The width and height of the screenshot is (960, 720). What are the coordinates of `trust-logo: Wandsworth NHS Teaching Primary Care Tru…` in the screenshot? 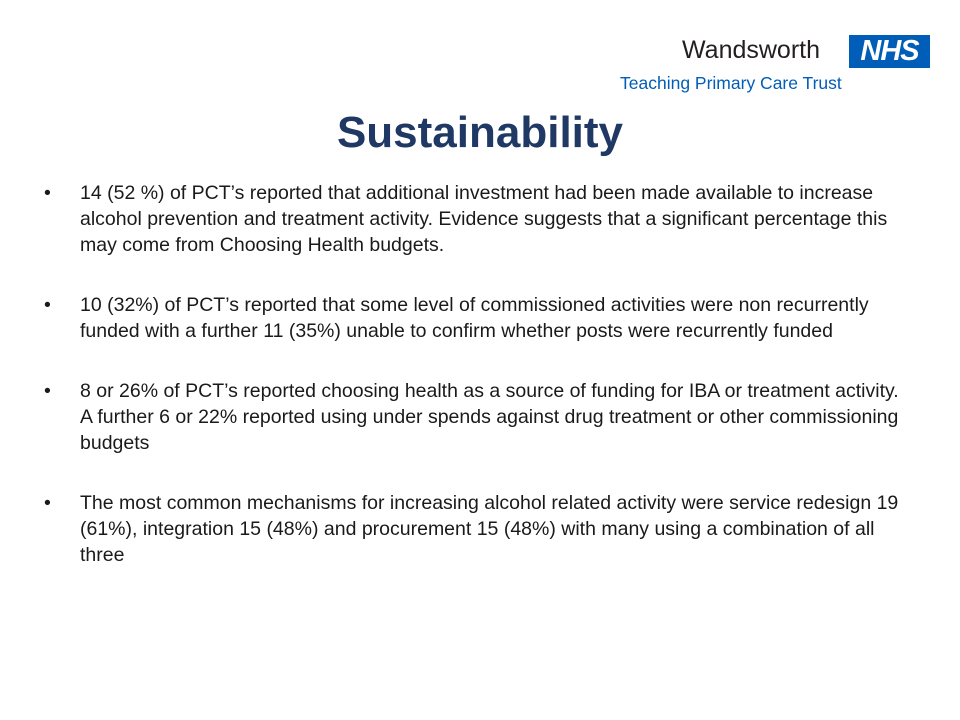 It's located at (775, 64).